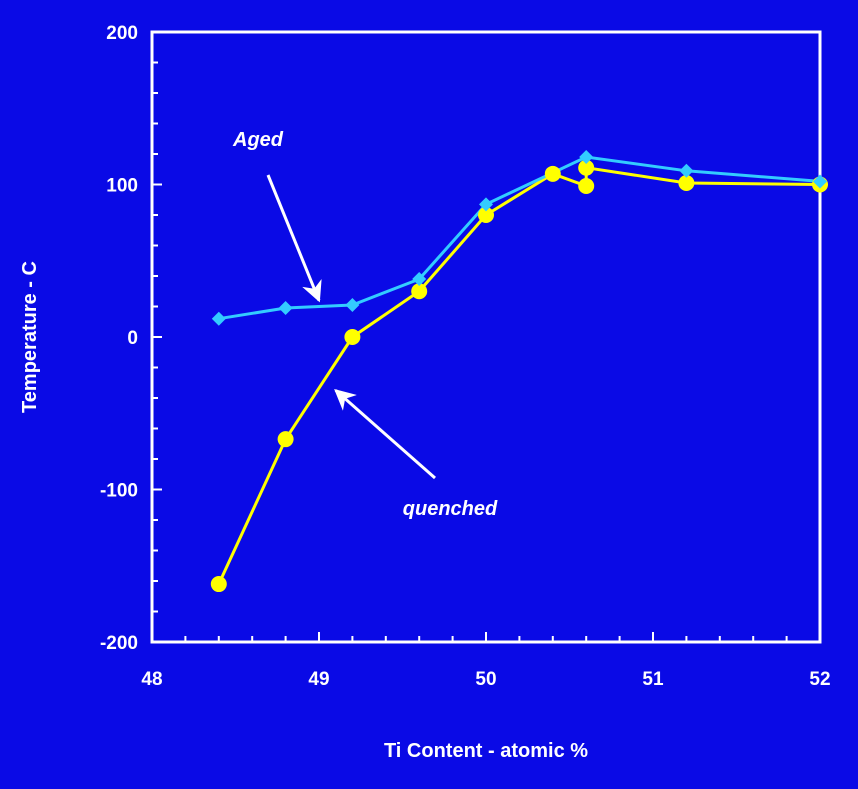 This screenshot has height=789, width=858. What do you see at coordinates (119, 643) in the screenshot?
I see `y-tick-label: -200` at bounding box center [119, 643].